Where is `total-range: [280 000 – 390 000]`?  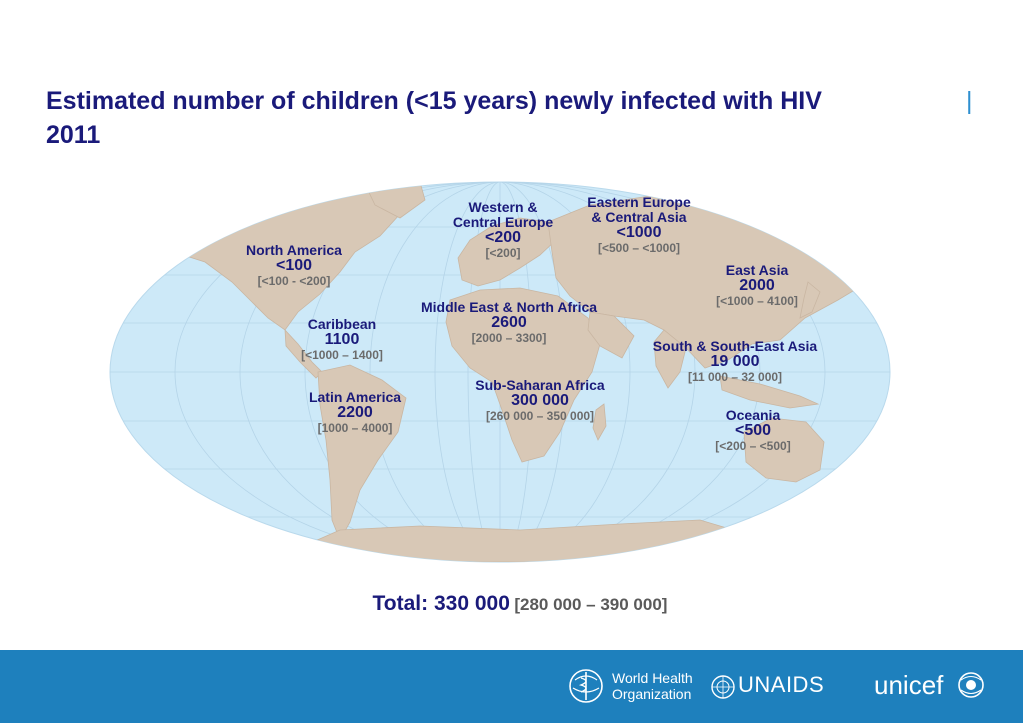
total-range: [280 000 – 390 000] is located at coordinates (591, 604).